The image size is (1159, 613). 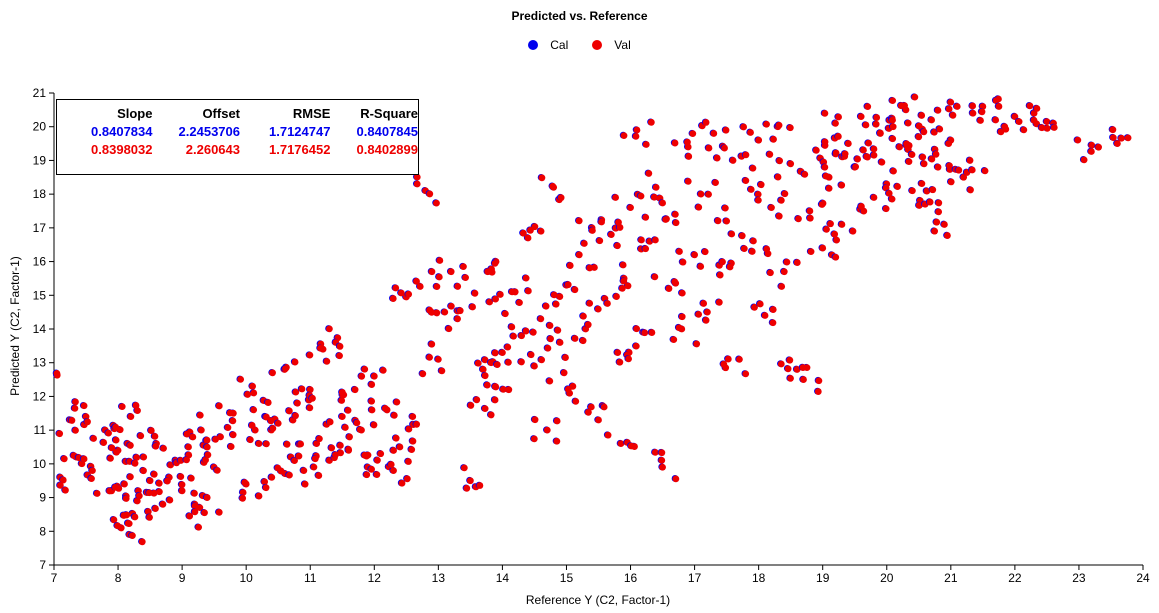 I want to click on x-tick-label: 17, so click(x=695, y=578).